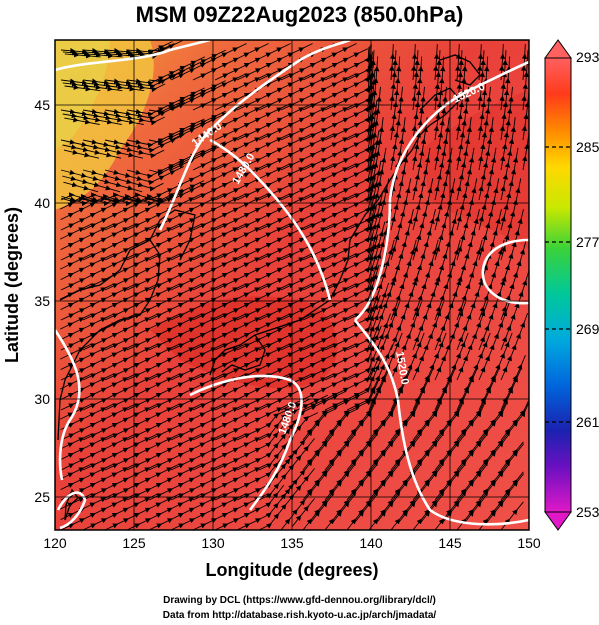 The image size is (599, 625). I want to click on contour-label: 1520.0, so click(402, 367).